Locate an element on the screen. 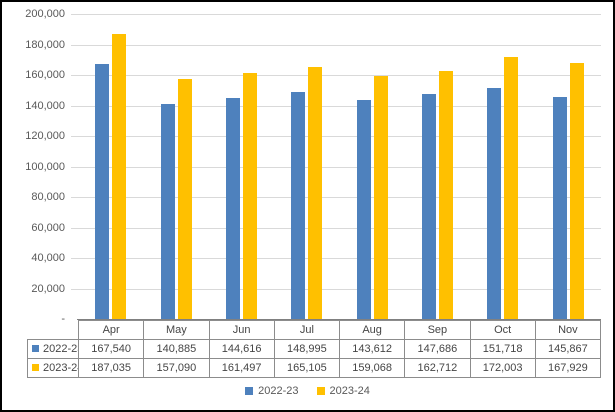  value-cell: 144,616 is located at coordinates (241, 349).